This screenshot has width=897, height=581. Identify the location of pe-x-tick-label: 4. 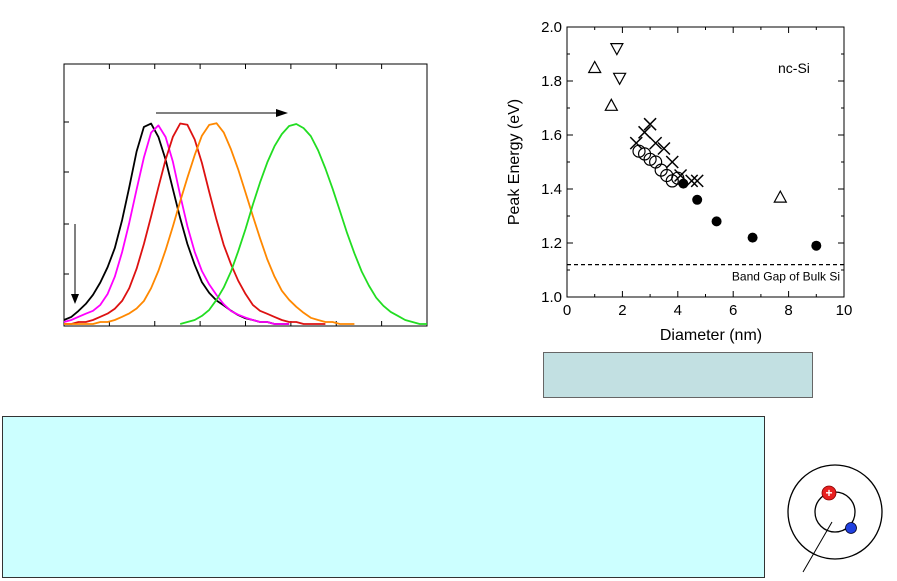
(678, 310).